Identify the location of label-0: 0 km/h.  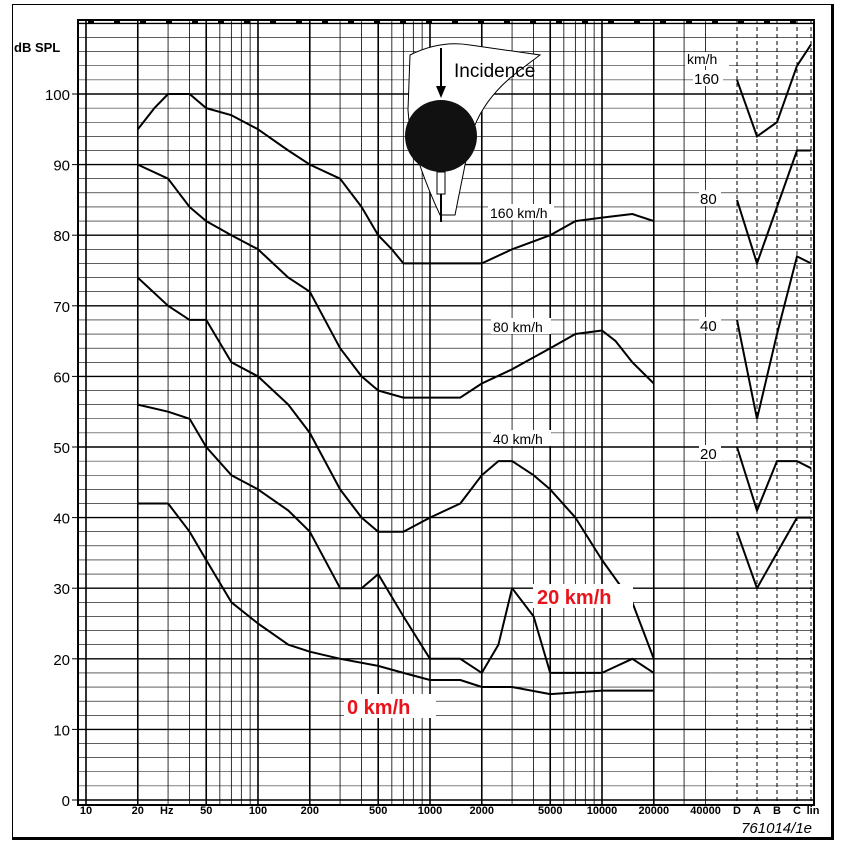
(378, 708).